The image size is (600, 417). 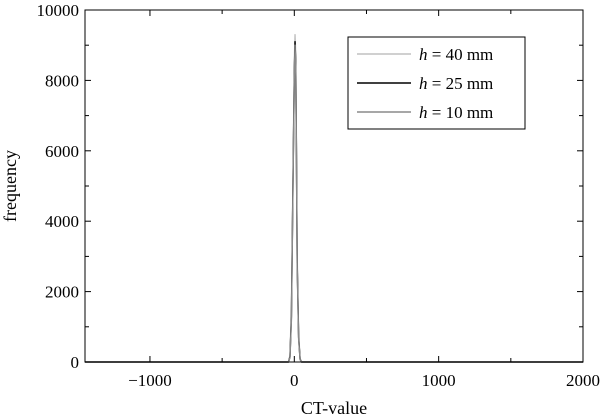 What do you see at coordinates (439, 380) in the screenshot?
I see `x-tick-label: 1000` at bounding box center [439, 380].